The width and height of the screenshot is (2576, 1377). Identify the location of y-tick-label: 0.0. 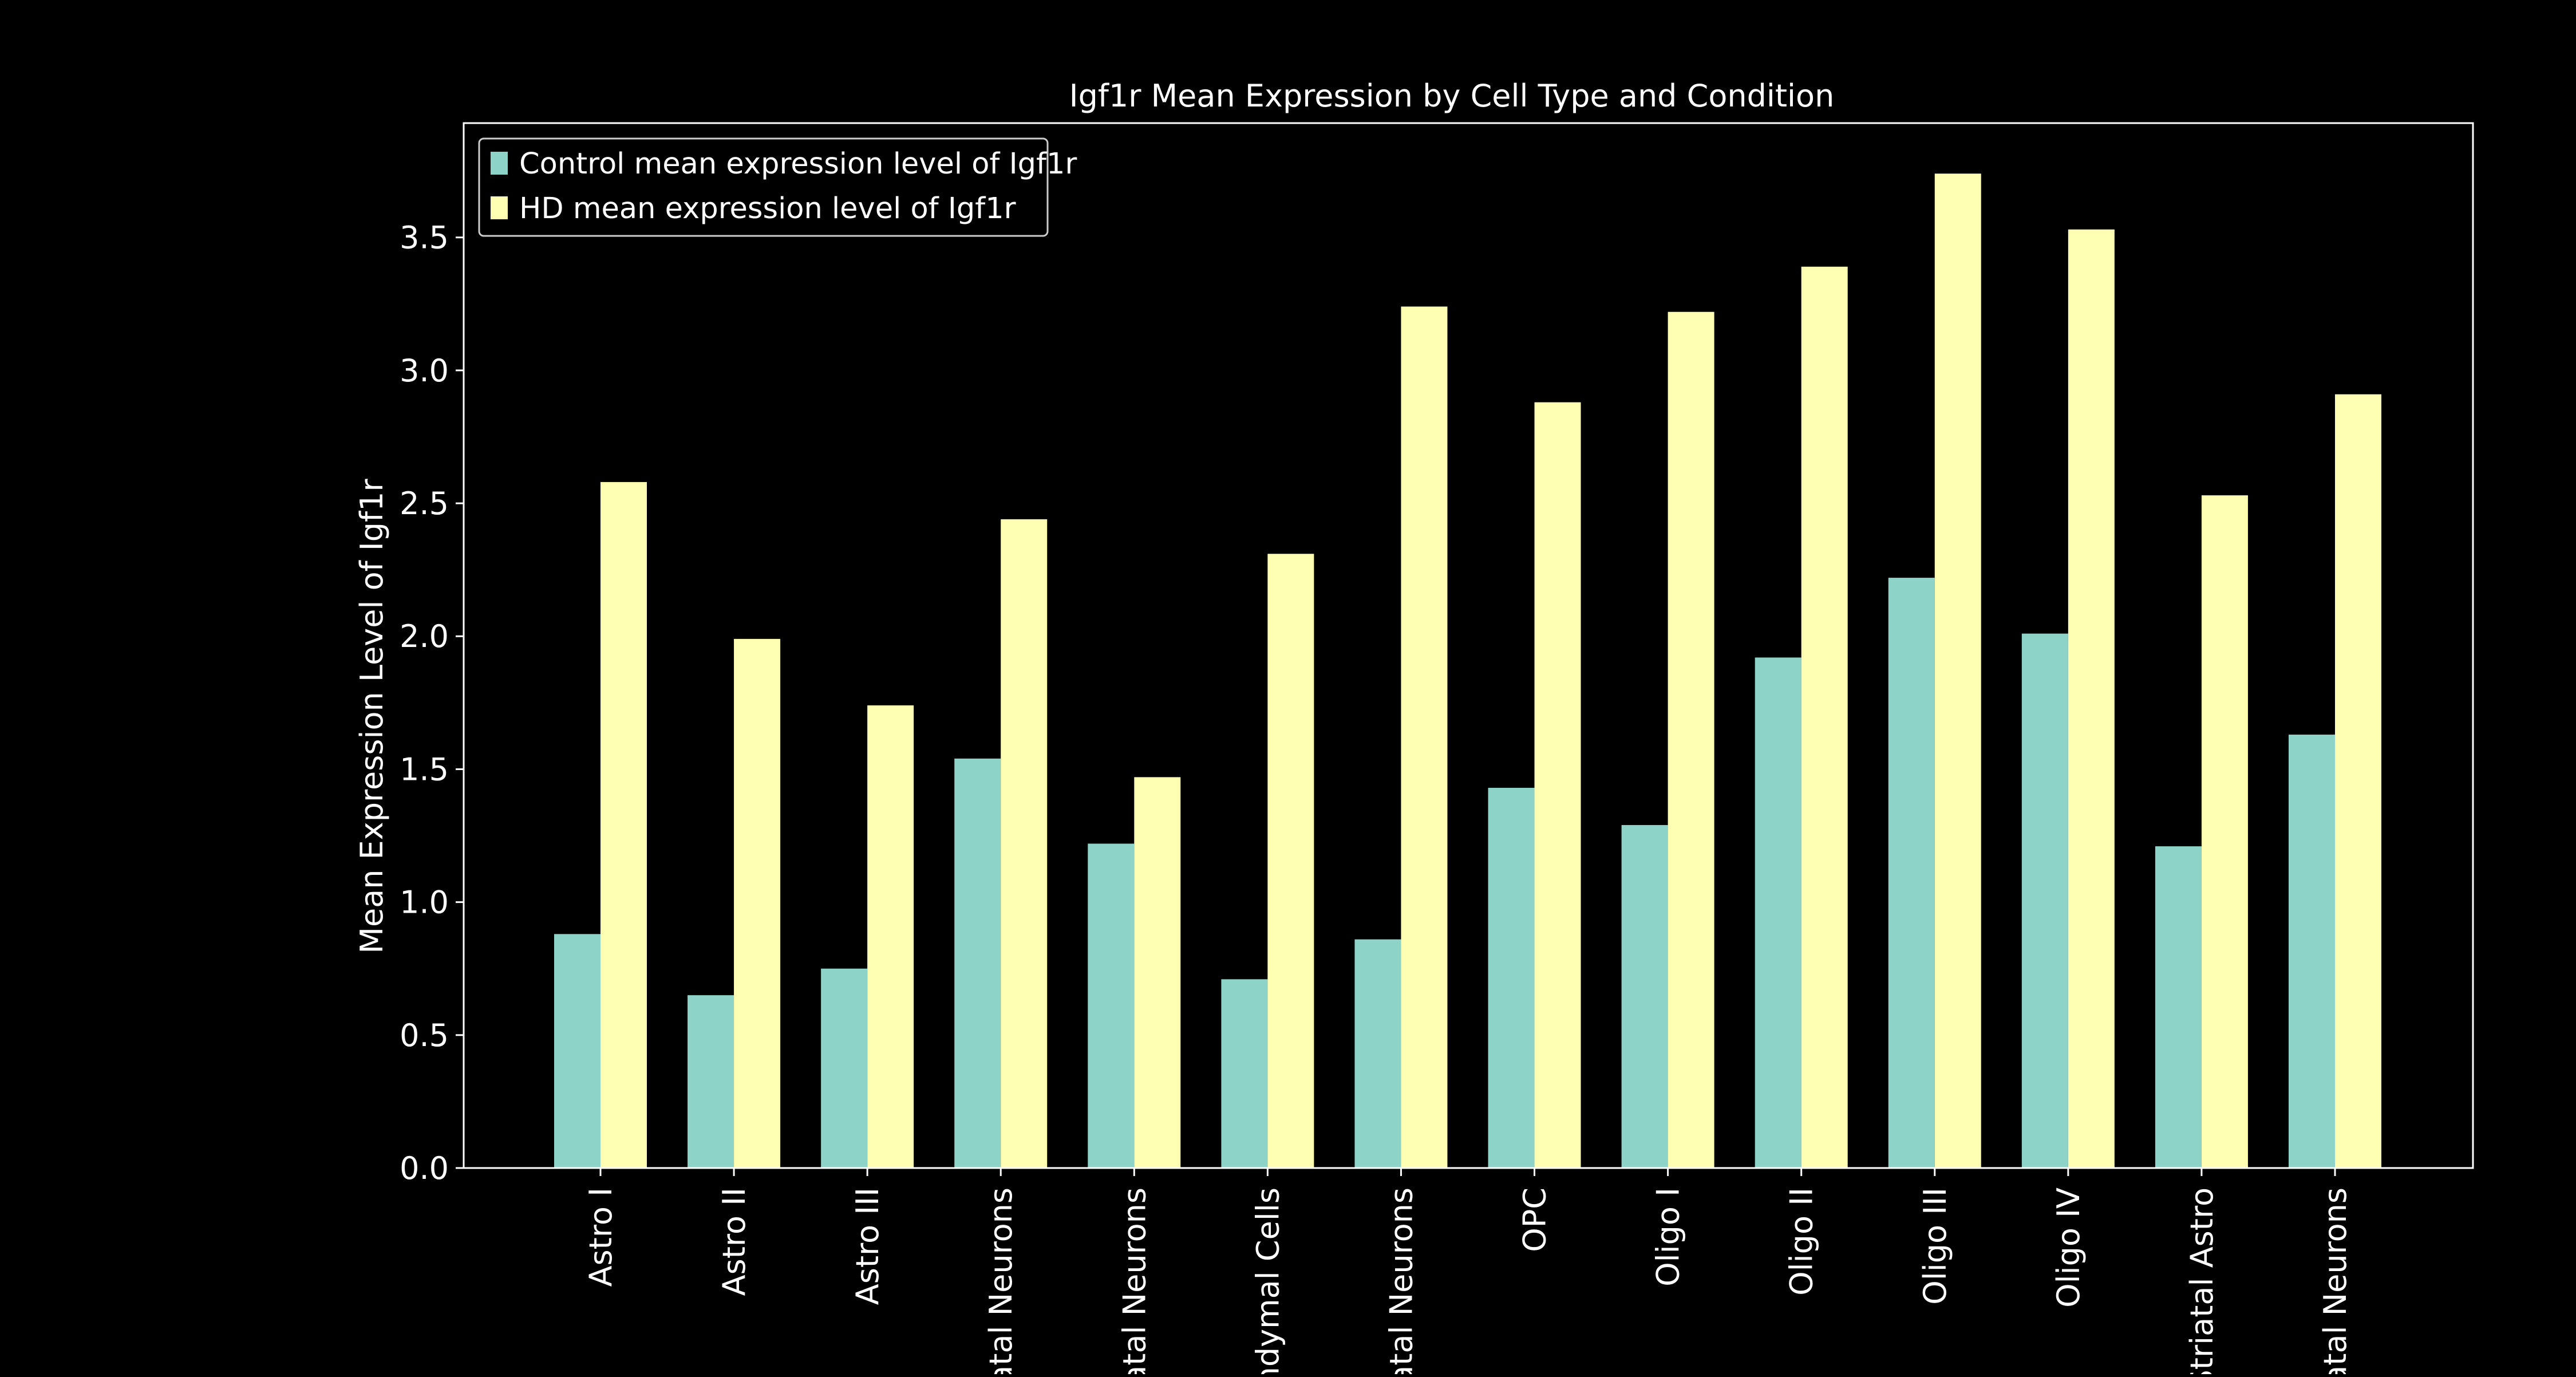
(424, 1168).